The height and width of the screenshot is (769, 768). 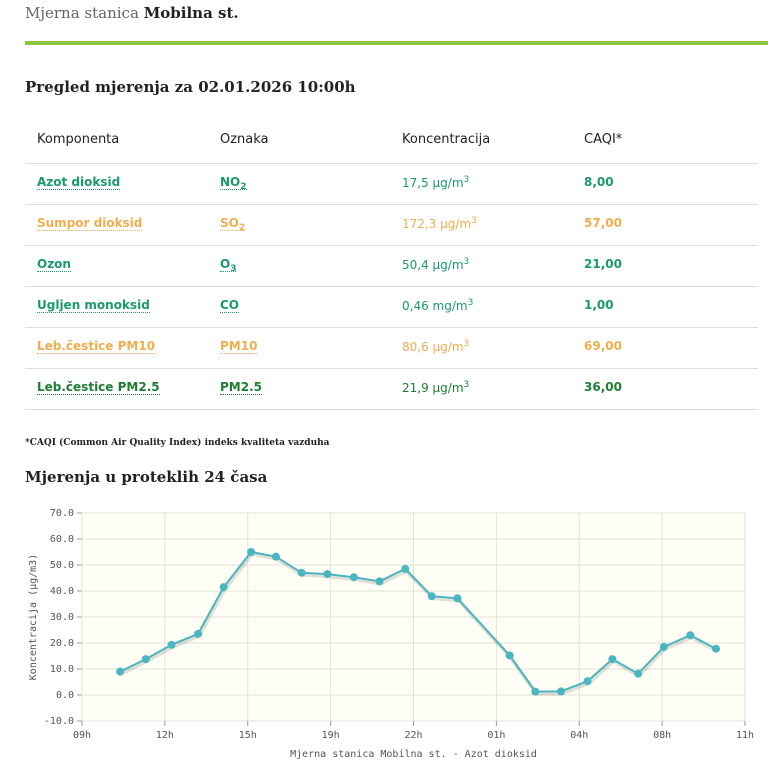 I want to click on symbol-link: PM10, so click(x=239, y=346).